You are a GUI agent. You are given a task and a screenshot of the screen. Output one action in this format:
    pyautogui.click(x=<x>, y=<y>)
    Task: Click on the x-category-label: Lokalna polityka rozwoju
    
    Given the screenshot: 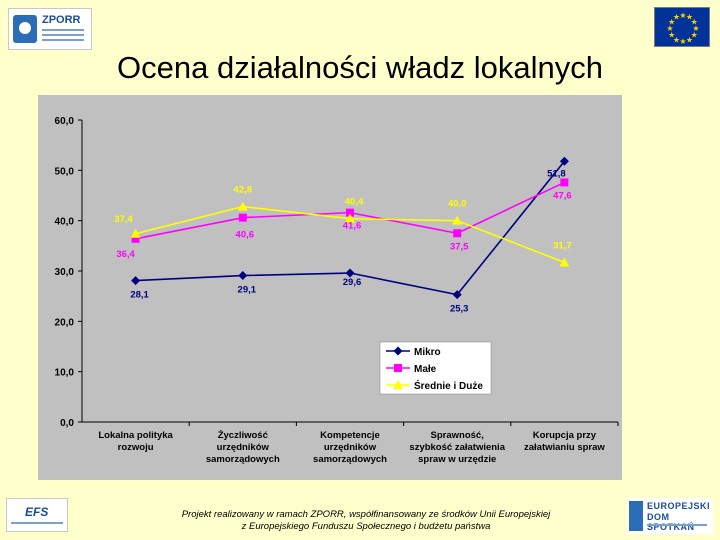 What is the action you would take?
    pyautogui.click(x=135, y=441)
    